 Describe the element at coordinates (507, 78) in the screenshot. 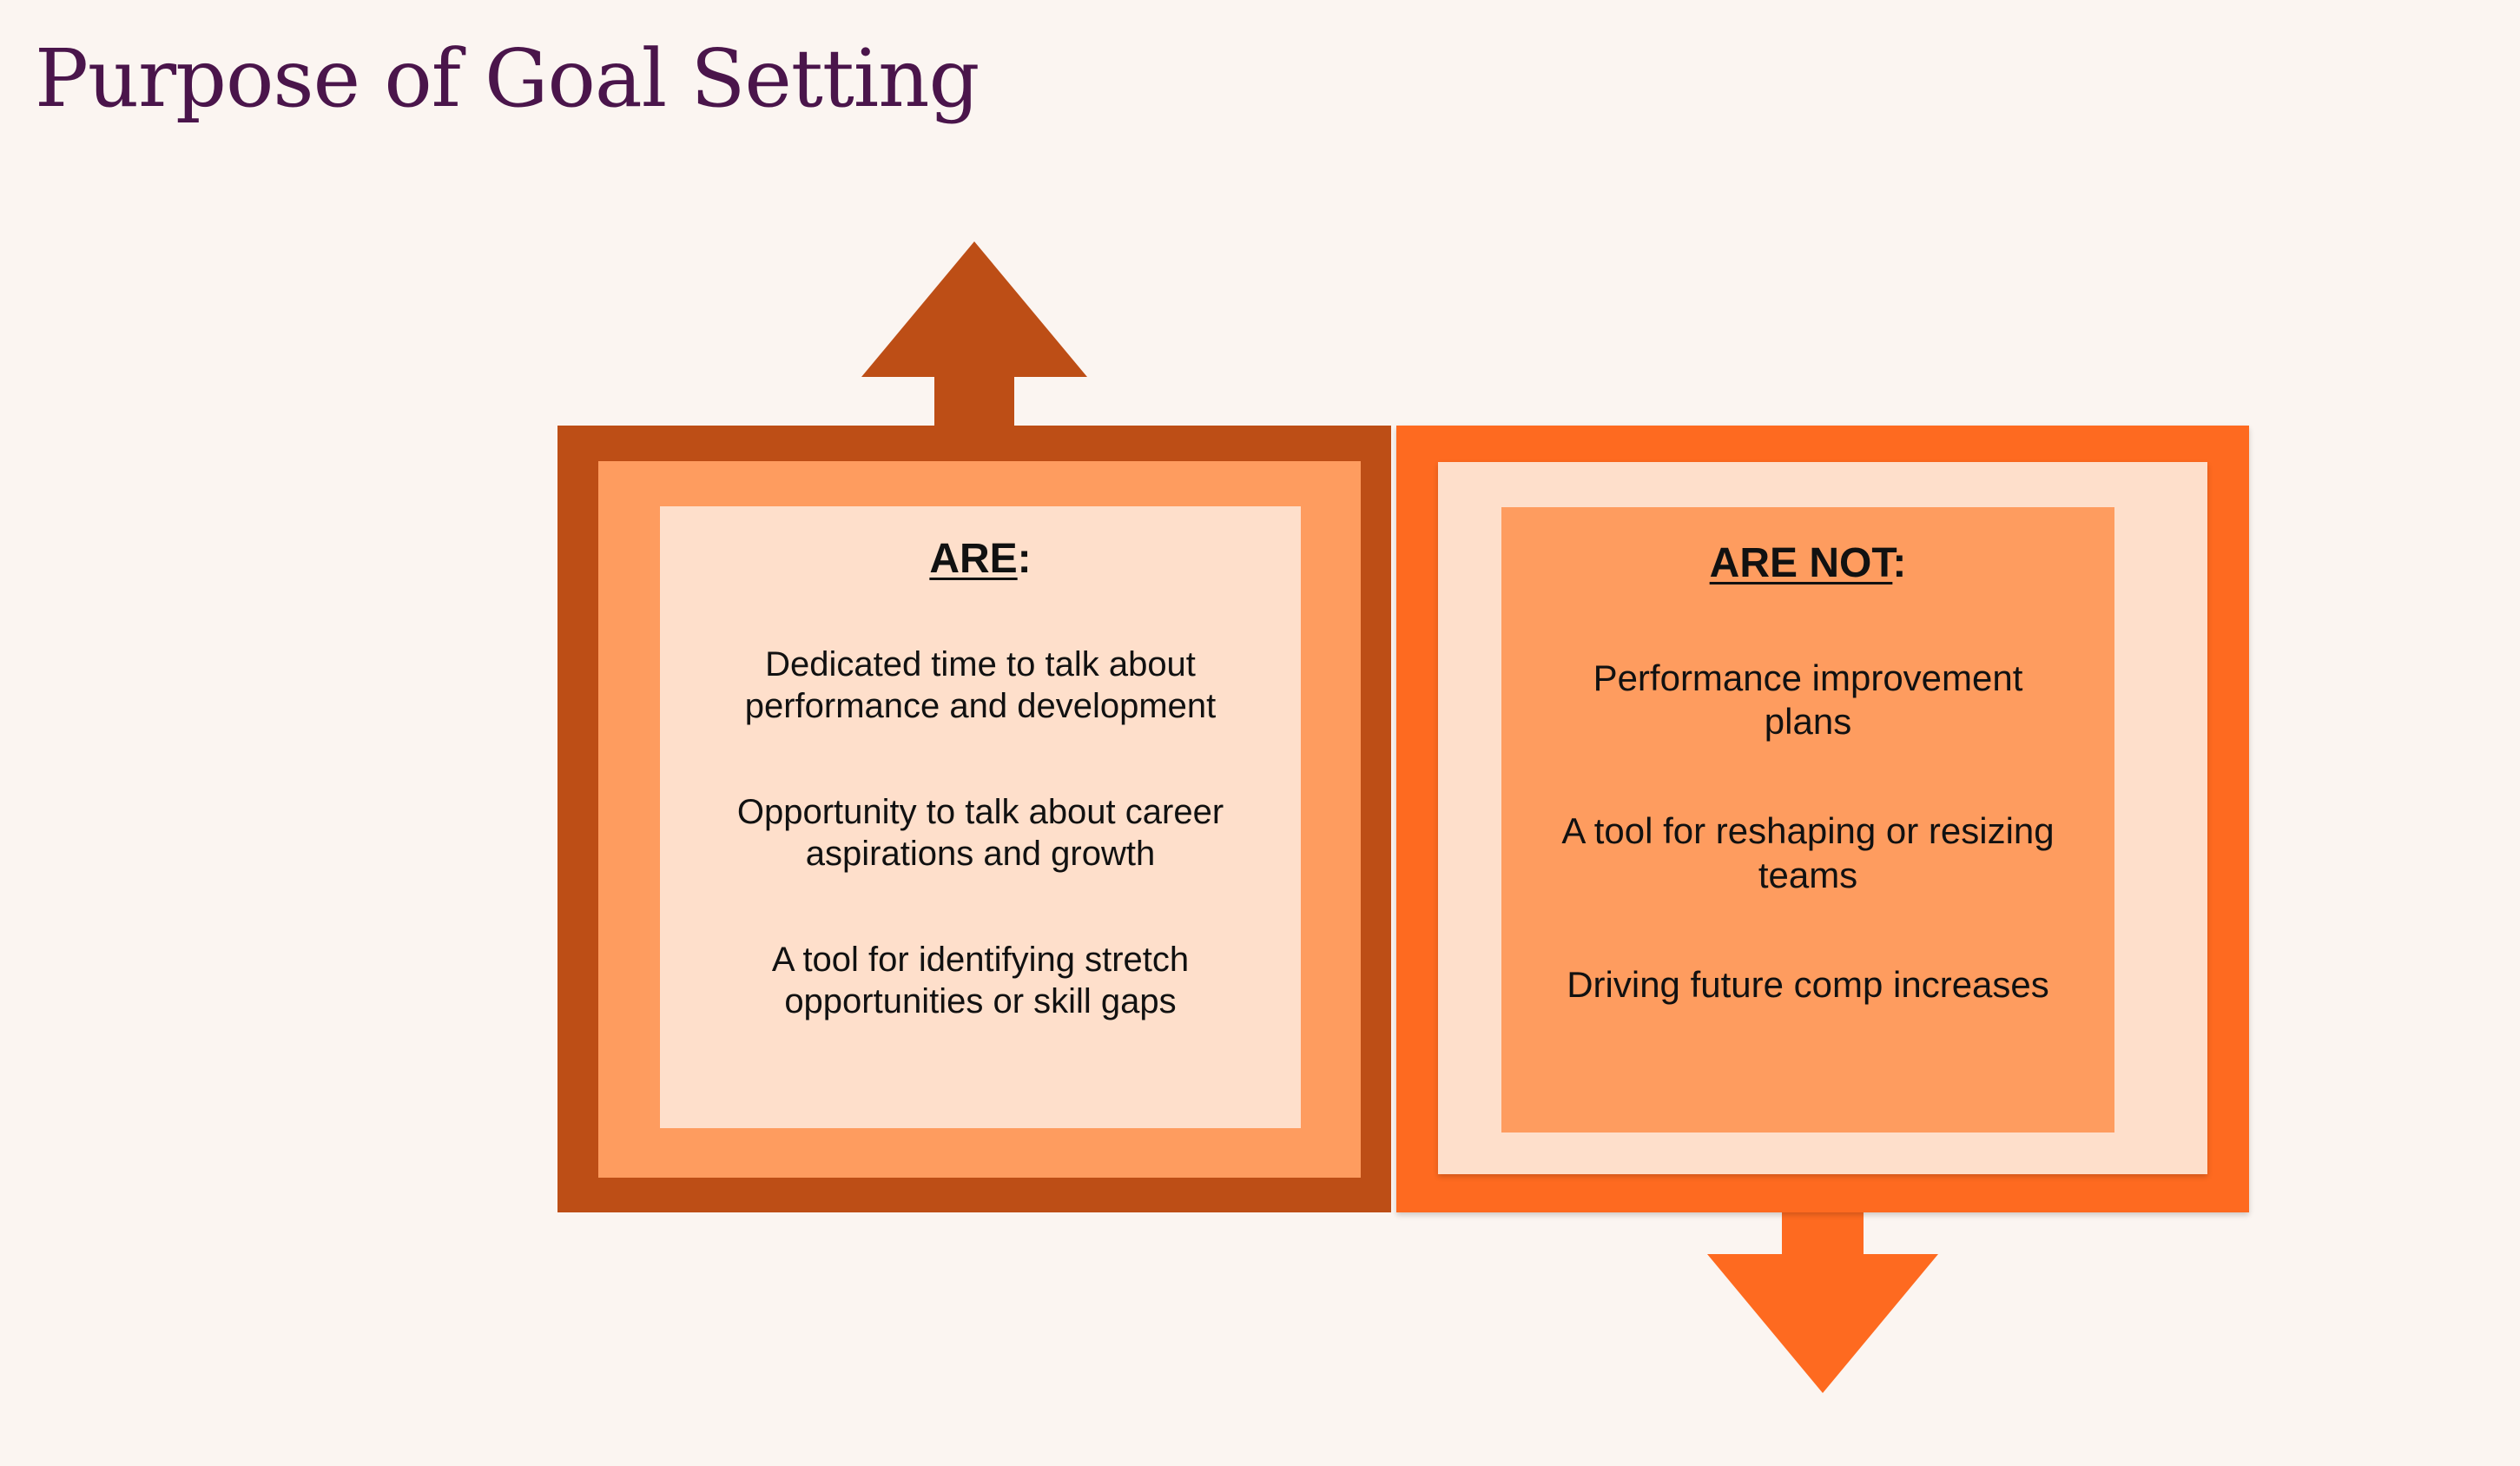

I see `page-title: Purpose of Goal Setting` at that location.